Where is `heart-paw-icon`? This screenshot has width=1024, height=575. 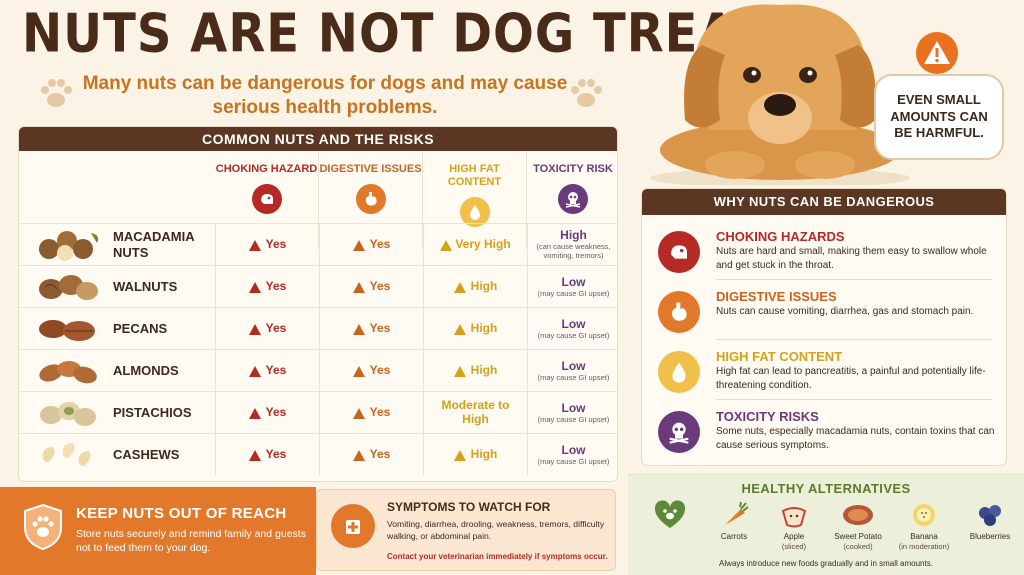 heart-paw-icon is located at coordinates (670, 514).